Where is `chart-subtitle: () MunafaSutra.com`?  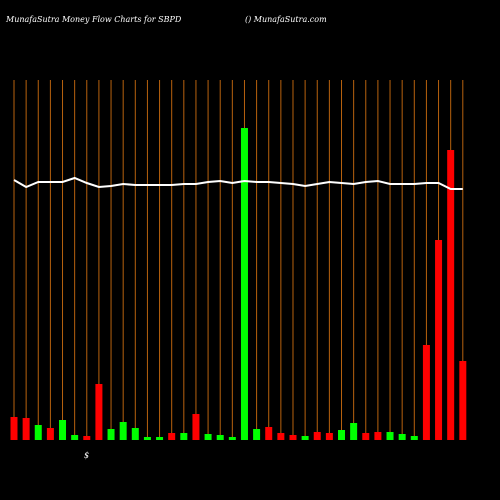 chart-subtitle: () MunafaSutra.com is located at coordinates (286, 19).